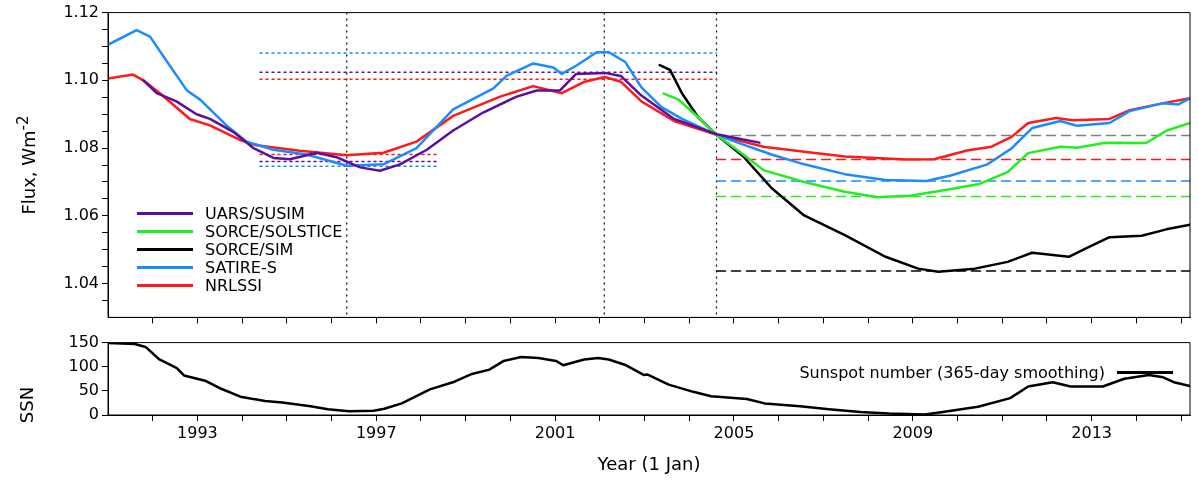 This screenshot has width=1198, height=480. Describe the element at coordinates (274, 231) in the screenshot. I see `legend-label: SORCE/SOLSTICE` at that location.